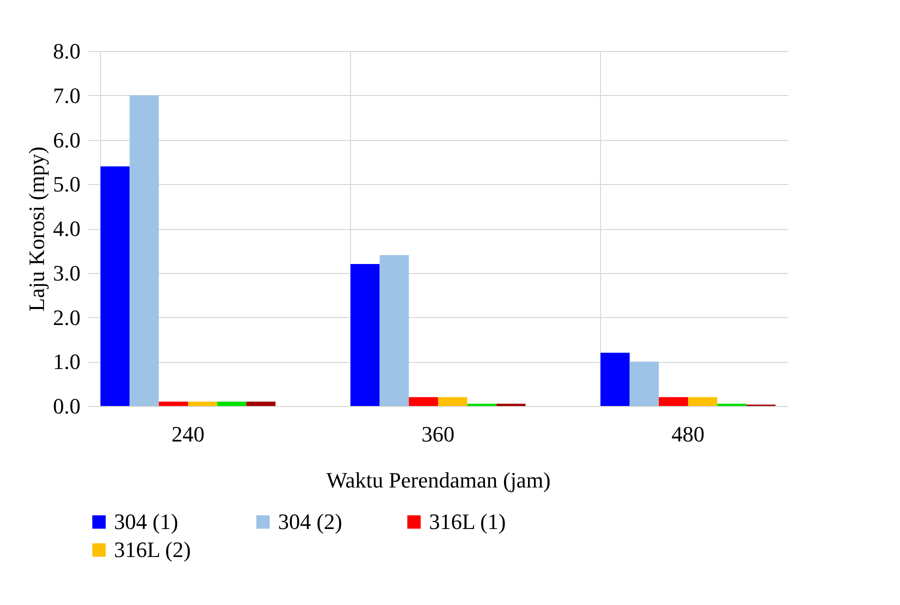 The image size is (900, 605). What do you see at coordinates (66, 139) in the screenshot?
I see `y-tick-label: 6.0` at bounding box center [66, 139].